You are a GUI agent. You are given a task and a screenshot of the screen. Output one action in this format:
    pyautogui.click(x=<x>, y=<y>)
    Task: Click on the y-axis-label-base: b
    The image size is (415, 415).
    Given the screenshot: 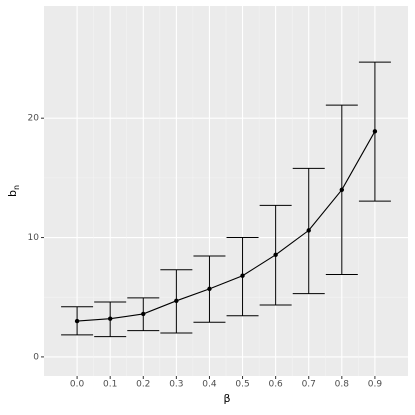 What is the action you would take?
    pyautogui.click(x=12, y=193)
    